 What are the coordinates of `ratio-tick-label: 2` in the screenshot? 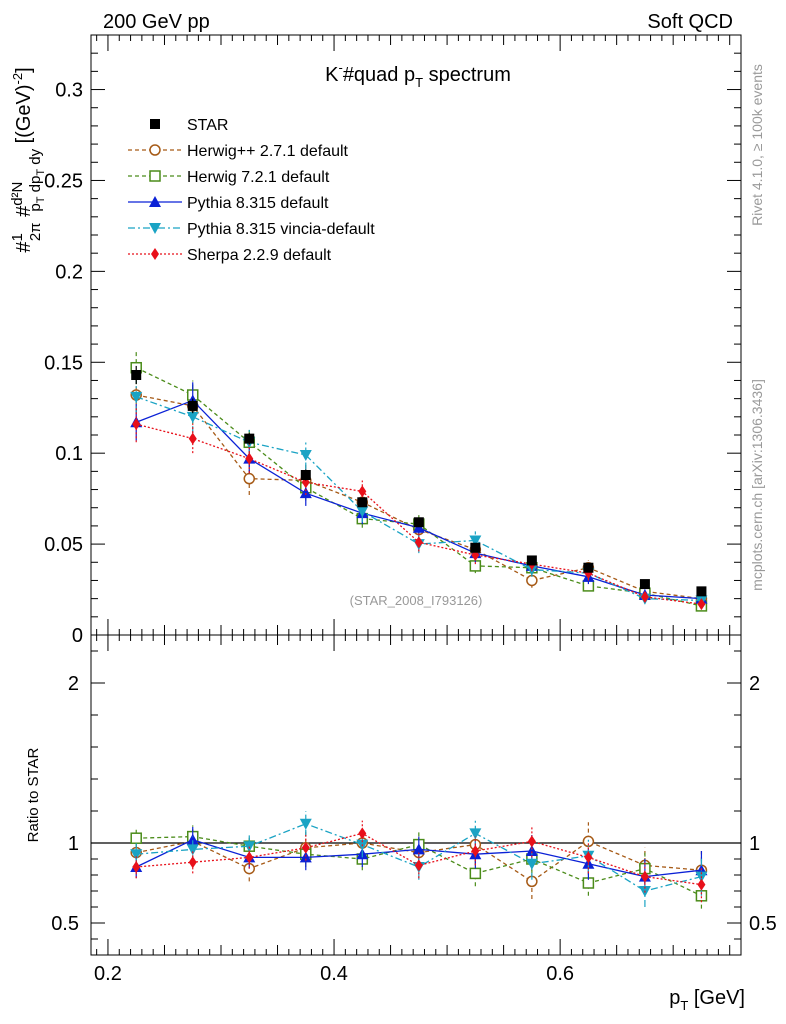 It's located at (73, 684).